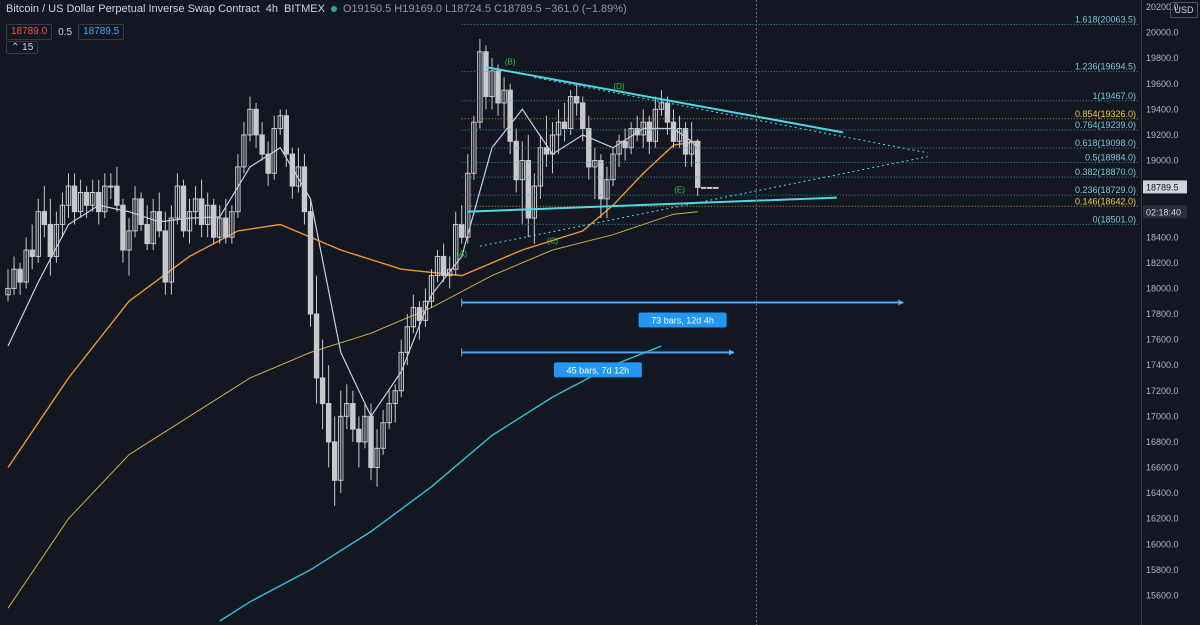  Describe the element at coordinates (552, 241) in the screenshot. I see `wave-label: (C)` at that location.